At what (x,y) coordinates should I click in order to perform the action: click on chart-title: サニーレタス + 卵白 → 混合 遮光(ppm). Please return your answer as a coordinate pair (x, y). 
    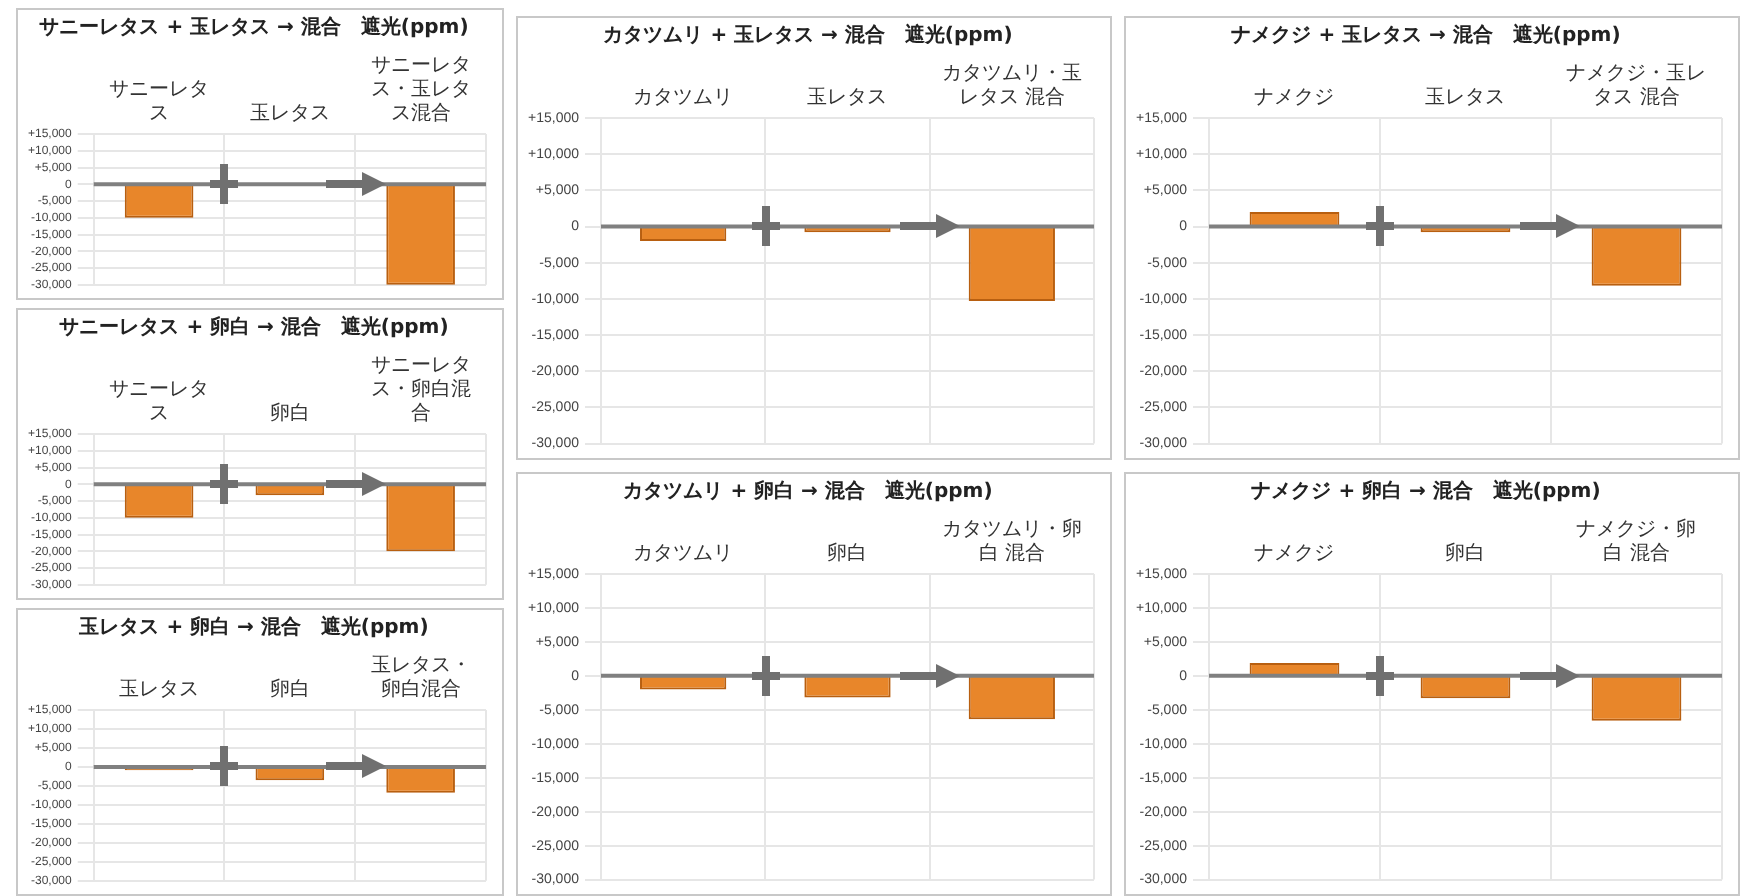
    Looking at the image, I should click on (254, 327).